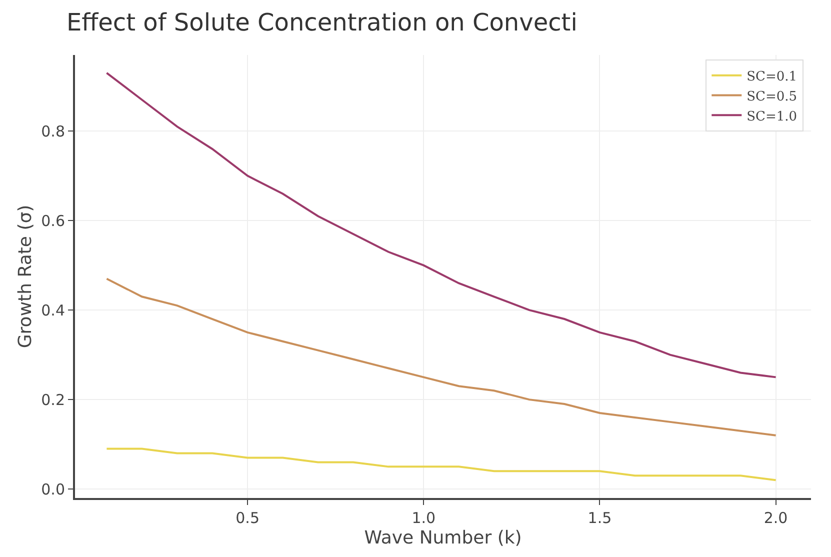 Image resolution: width=831 pixels, height=557 pixels. I want to click on x-tick-label: 0.5, so click(248, 518).